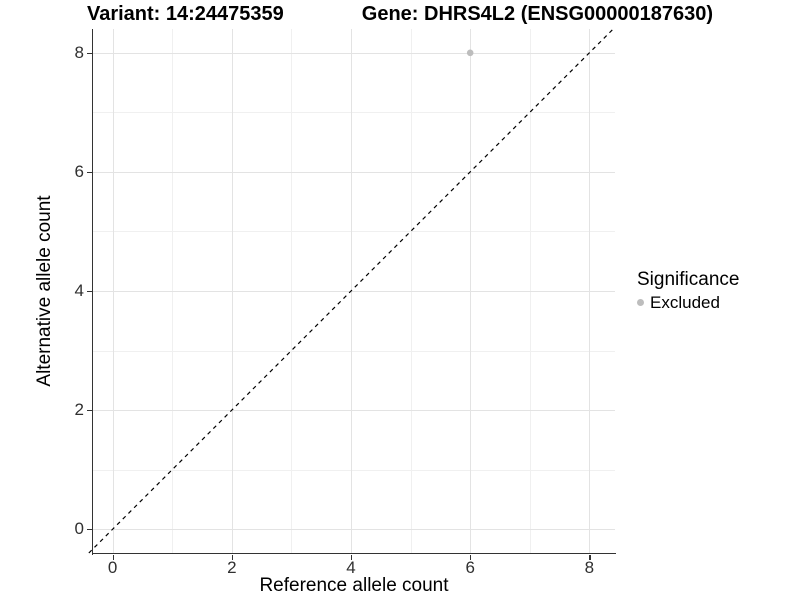 Image resolution: width=800 pixels, height=600 pixels. I want to click on y-tick-label: 0, so click(79, 529).